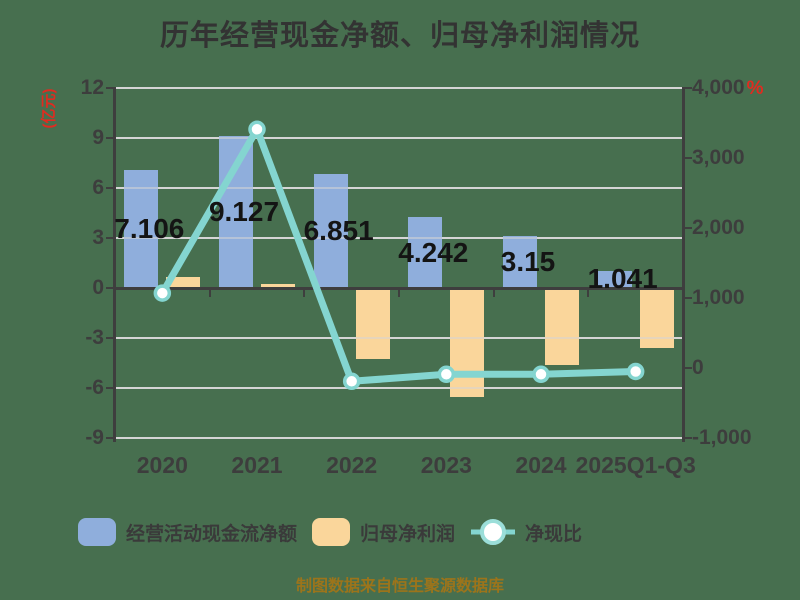  What do you see at coordinates (162, 465) in the screenshot?
I see `x-axis-label-2020: 2020` at bounding box center [162, 465].